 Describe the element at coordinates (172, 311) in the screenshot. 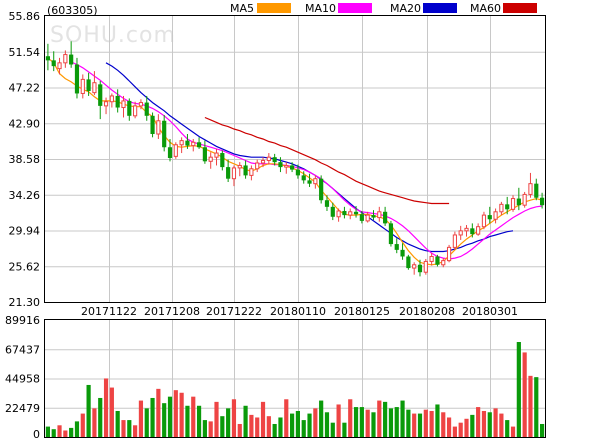

I see `date-tick-label: 20171208` at that location.